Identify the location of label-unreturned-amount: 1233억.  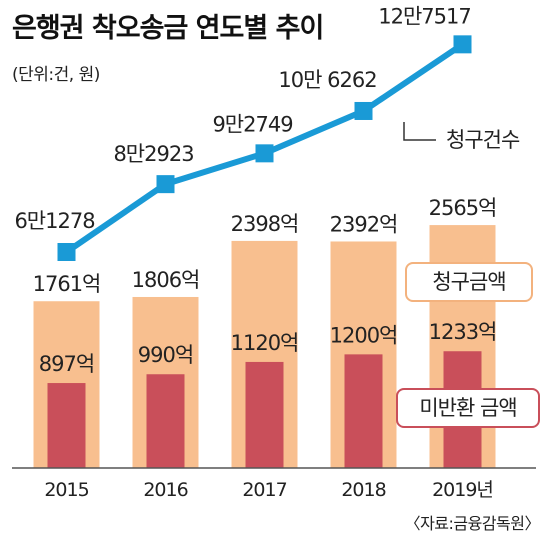
(463, 332).